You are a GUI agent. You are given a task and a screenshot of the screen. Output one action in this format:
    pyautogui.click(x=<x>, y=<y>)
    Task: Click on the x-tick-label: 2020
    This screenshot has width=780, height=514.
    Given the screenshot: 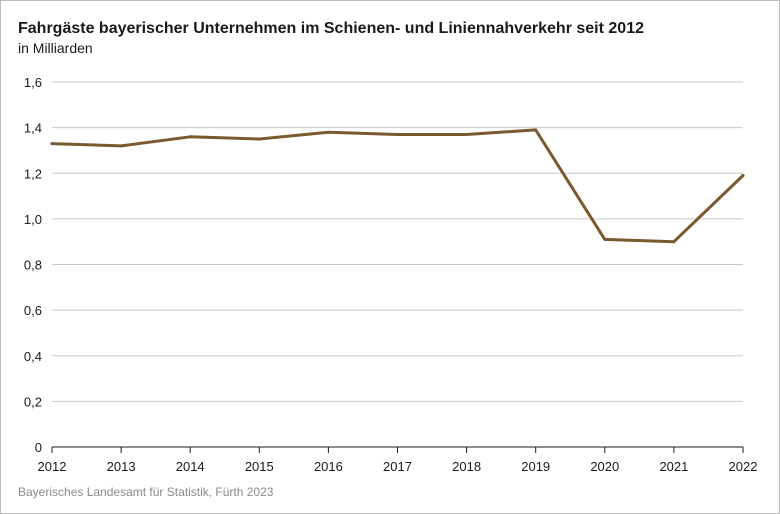 What is the action you would take?
    pyautogui.click(x=604, y=466)
    